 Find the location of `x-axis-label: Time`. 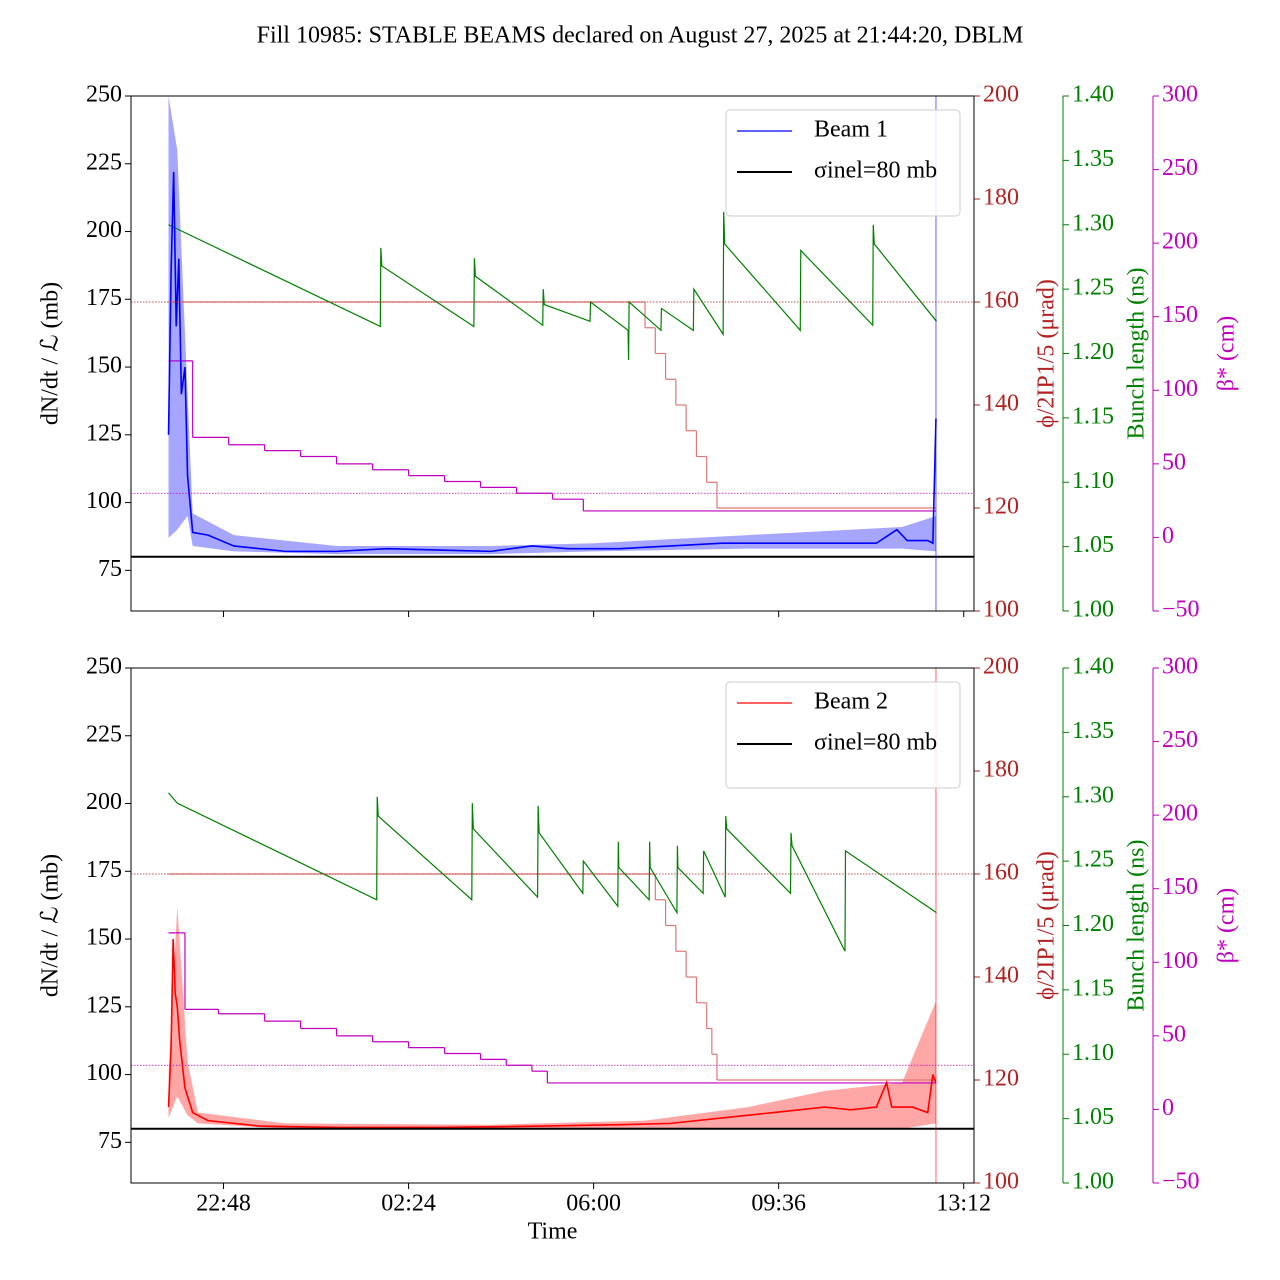

x-axis-label: Time is located at coordinates (553, 1232).